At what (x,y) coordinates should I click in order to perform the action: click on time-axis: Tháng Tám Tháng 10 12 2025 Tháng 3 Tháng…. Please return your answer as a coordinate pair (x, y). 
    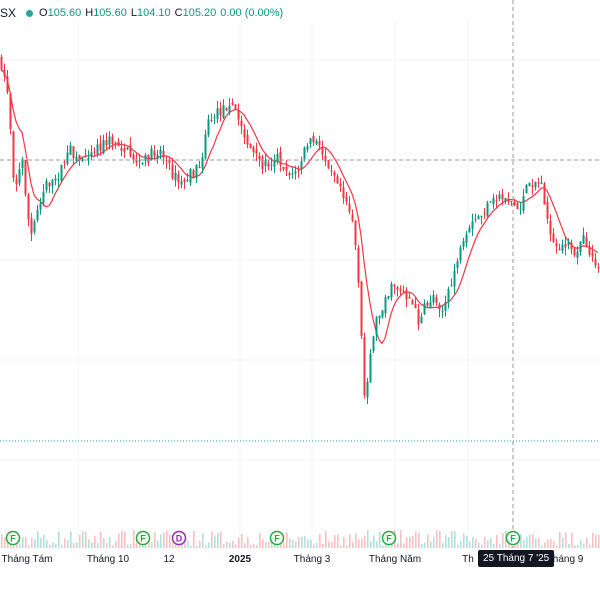
    Looking at the image, I should click on (300, 560).